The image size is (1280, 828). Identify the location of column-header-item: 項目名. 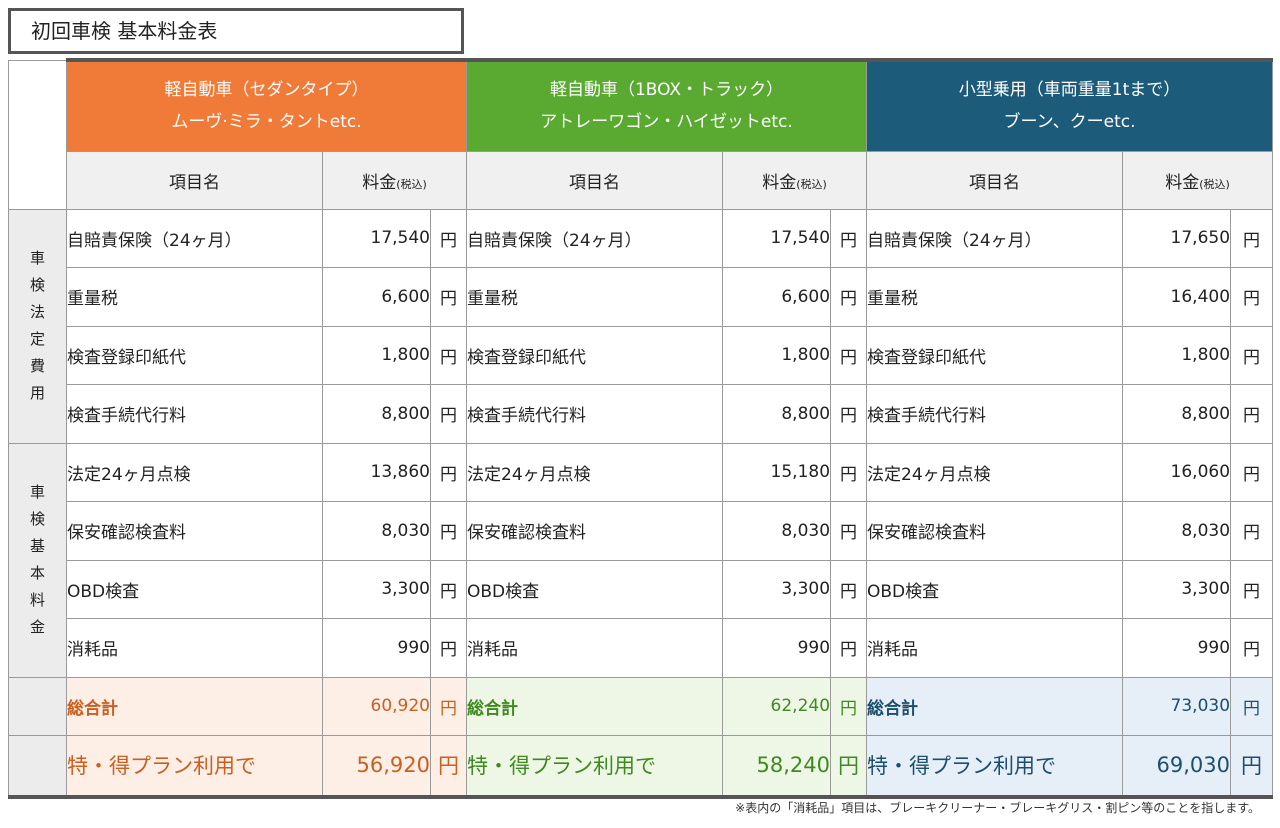
(595, 180).